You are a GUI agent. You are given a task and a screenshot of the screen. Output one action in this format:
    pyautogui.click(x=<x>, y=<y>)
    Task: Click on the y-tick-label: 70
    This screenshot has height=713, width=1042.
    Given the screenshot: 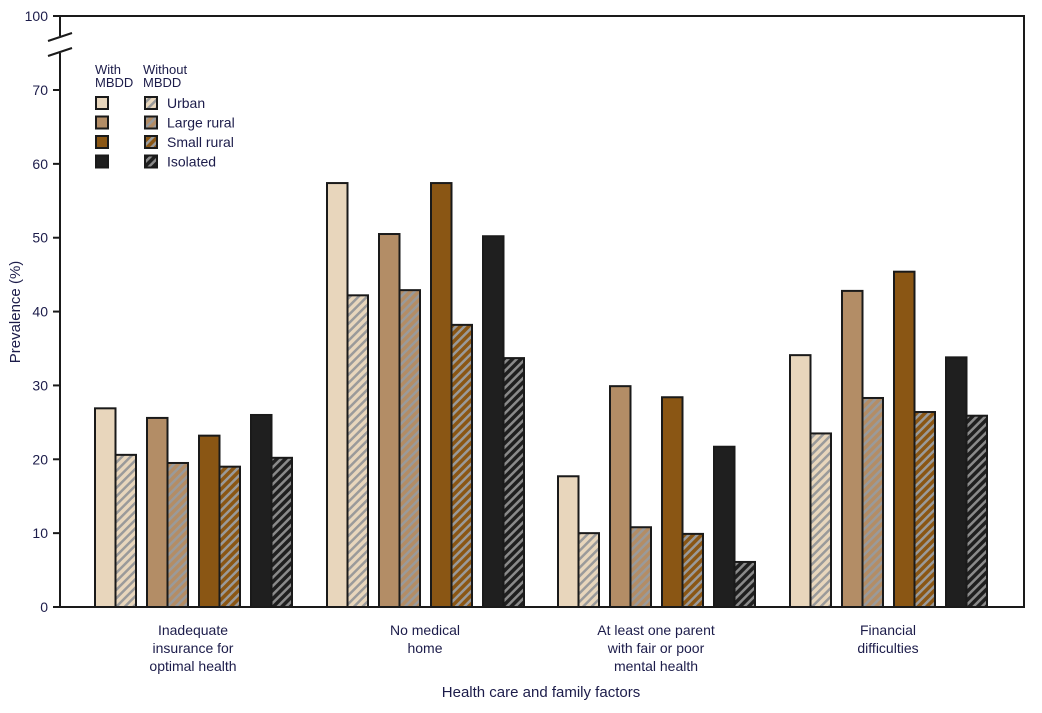 What is the action you would take?
    pyautogui.click(x=40, y=90)
    